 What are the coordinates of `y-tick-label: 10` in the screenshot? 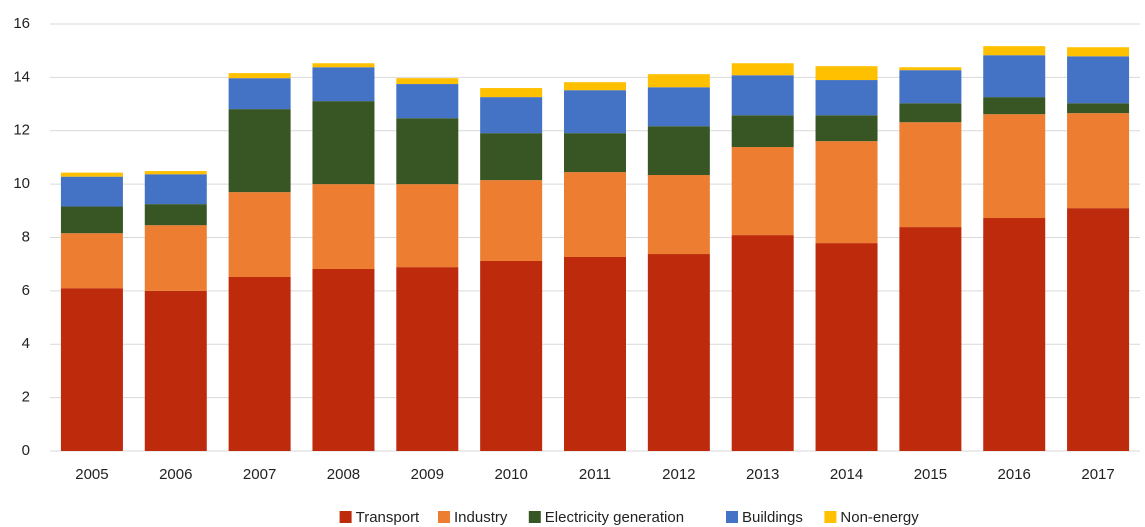 It's located at (21, 183).